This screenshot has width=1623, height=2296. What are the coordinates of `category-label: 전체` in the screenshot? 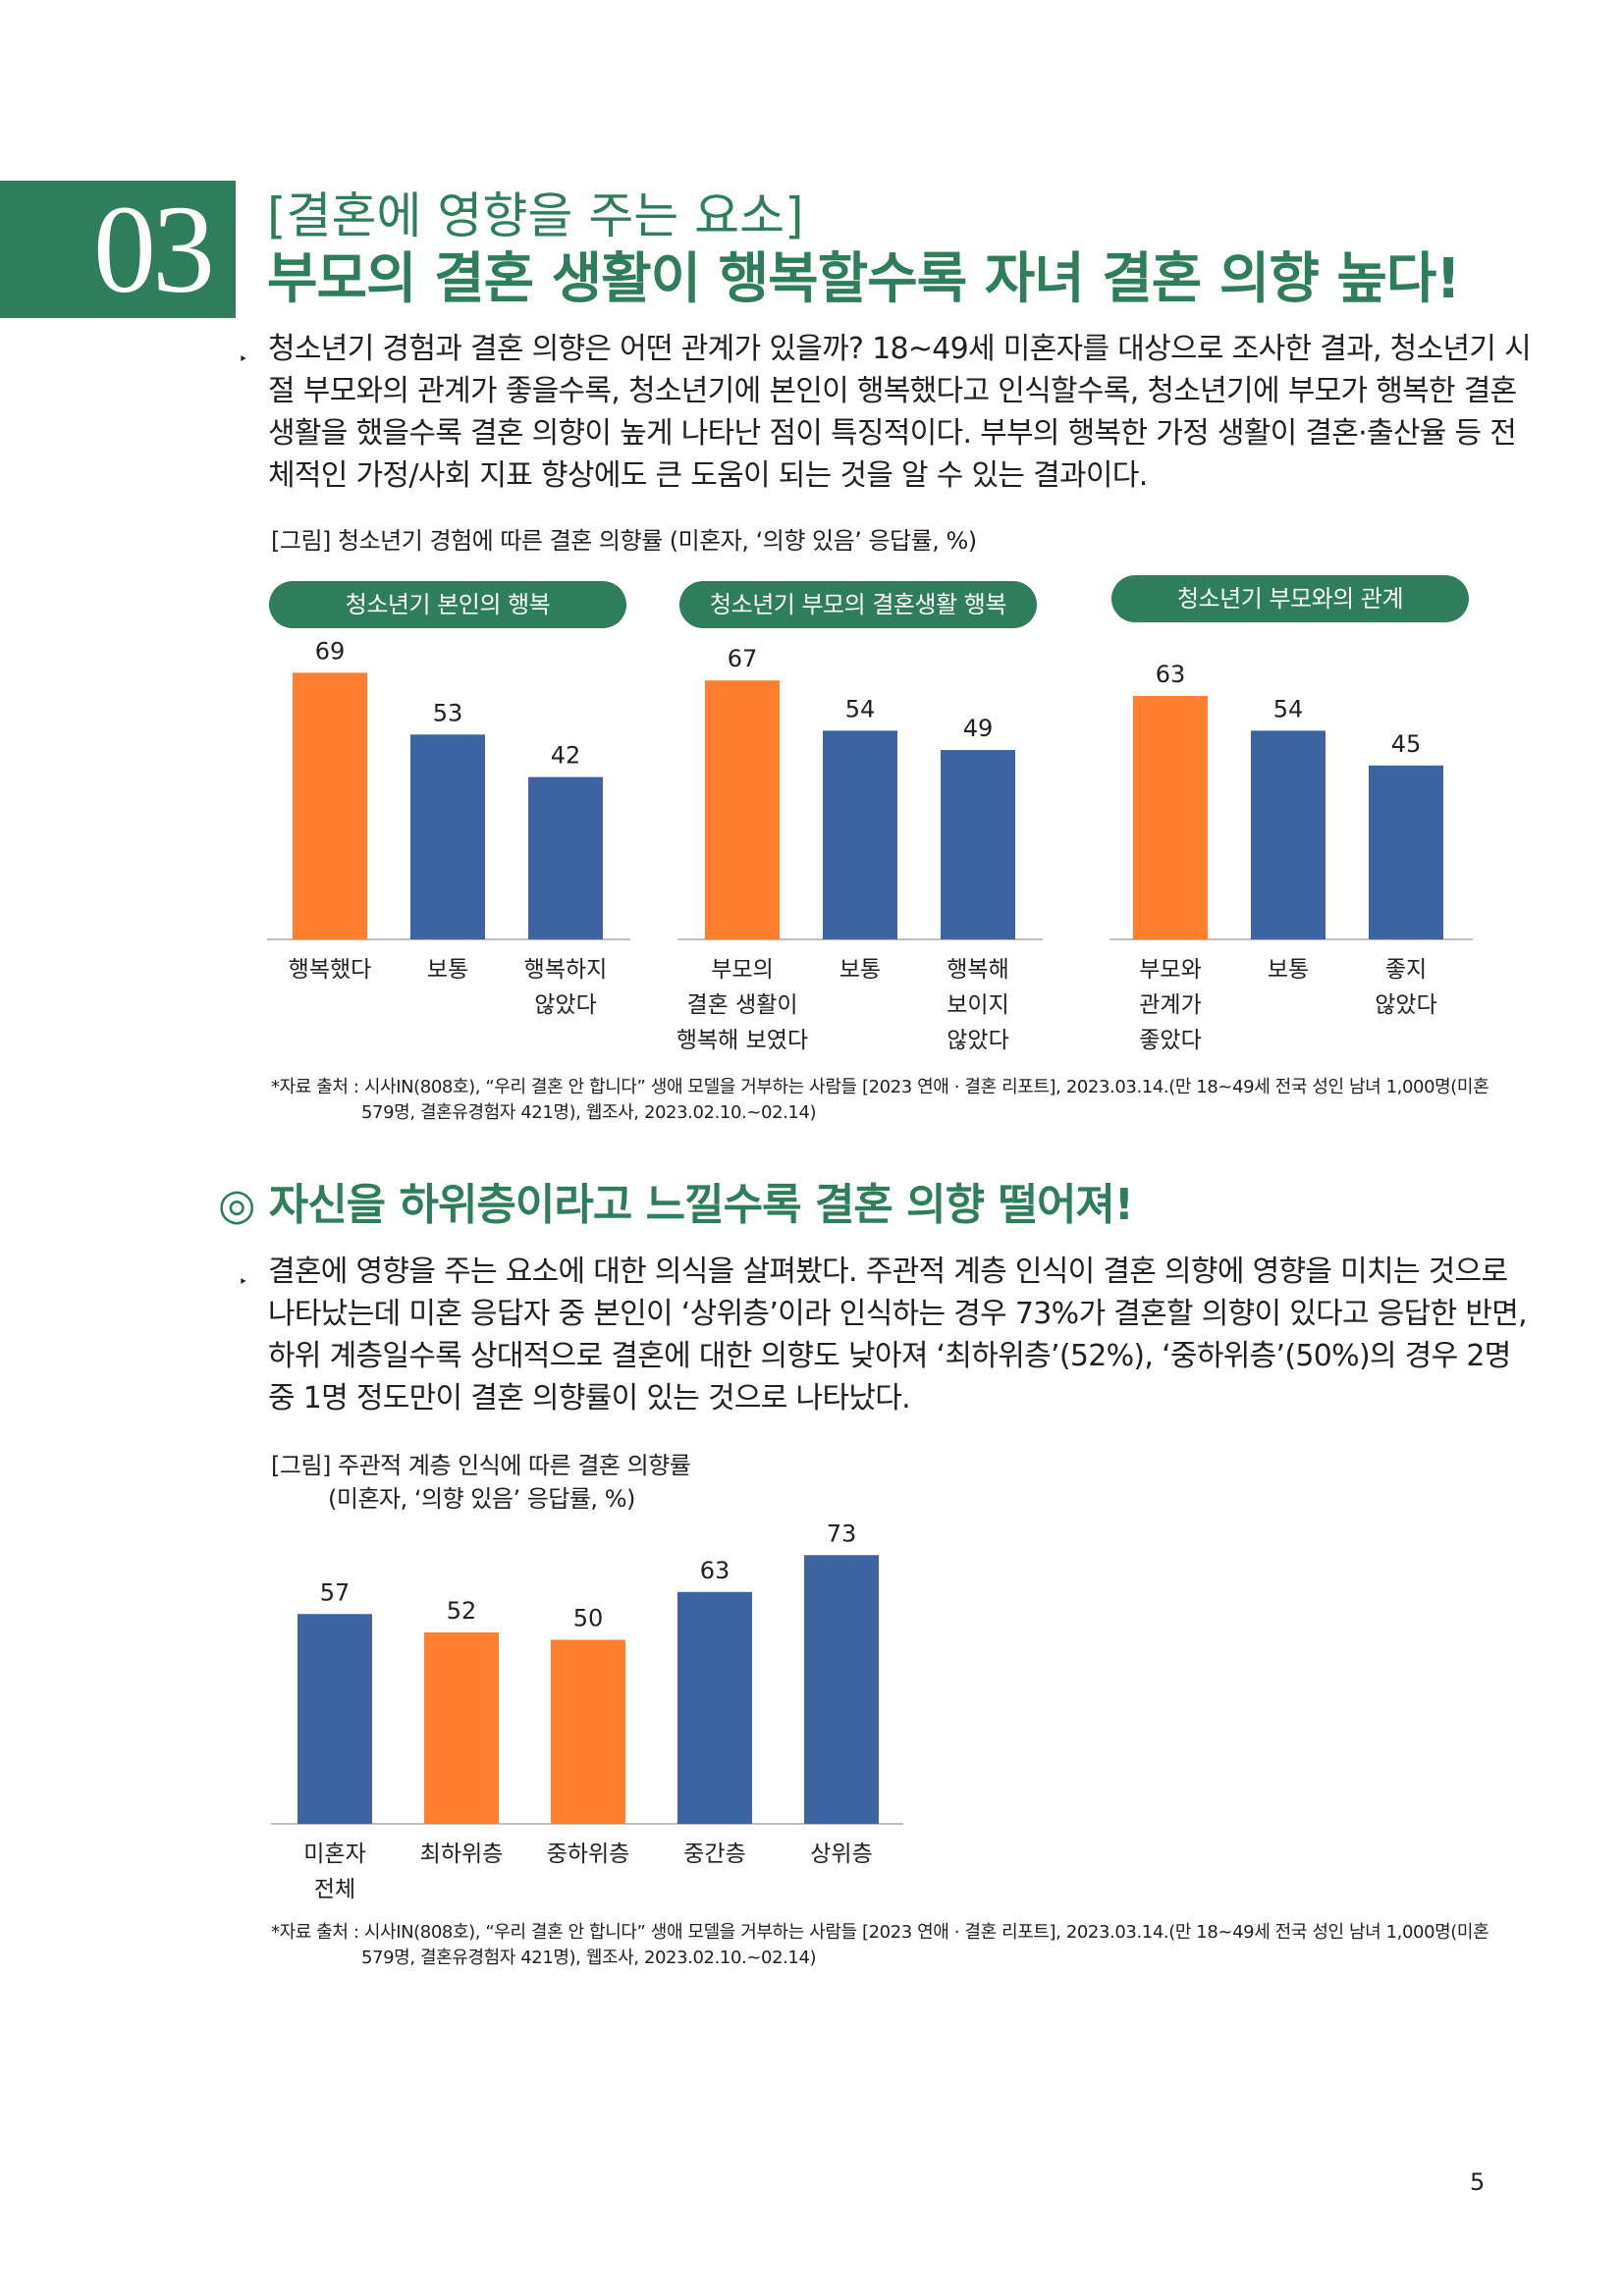 It's located at (334, 1889).